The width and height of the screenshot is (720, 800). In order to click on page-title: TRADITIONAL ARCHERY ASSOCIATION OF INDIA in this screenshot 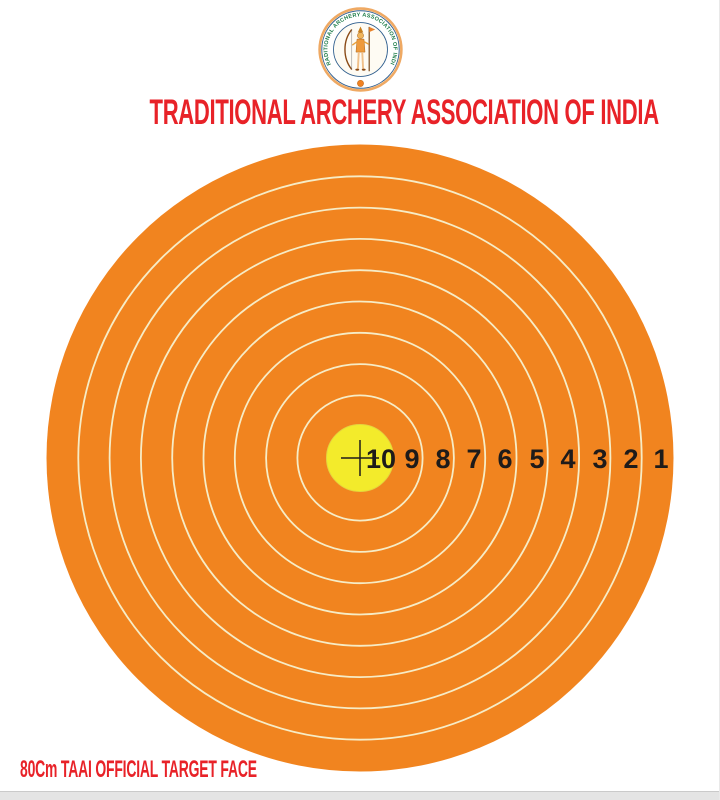, I will do `click(404, 112)`.